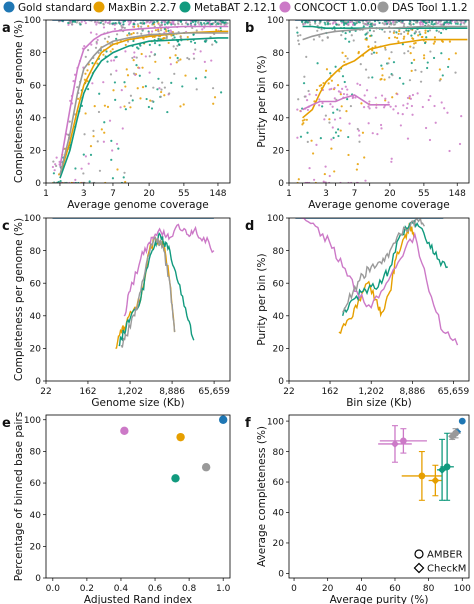 The width and height of the screenshot is (474, 604). What do you see at coordinates (371, 392) in the screenshot?
I see `x-tick-label-d: 1,202` at bounding box center [371, 392].